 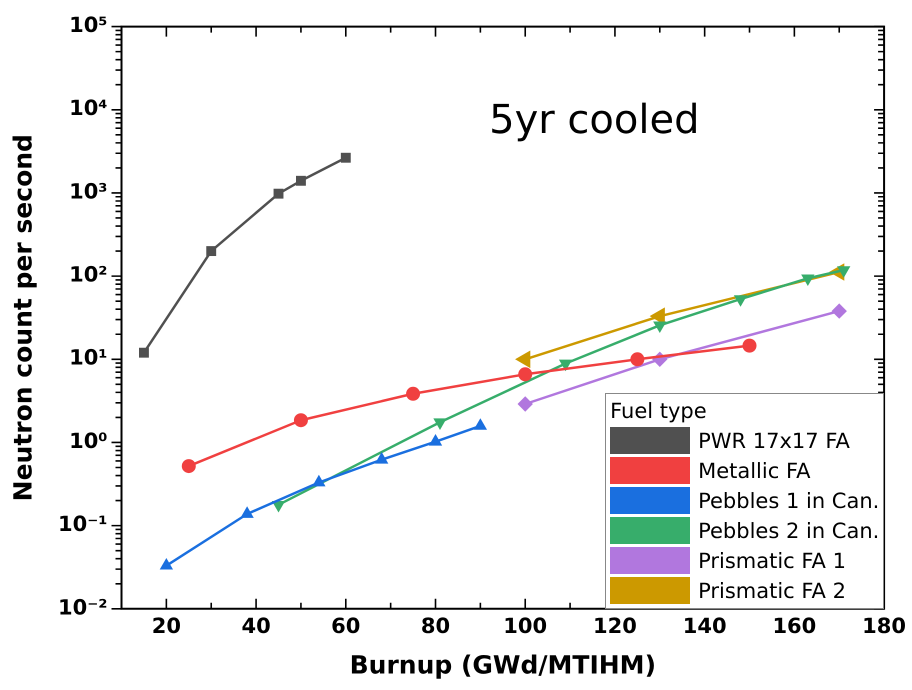 I want to click on y-tick-label: 10⁻², so click(x=83, y=607).